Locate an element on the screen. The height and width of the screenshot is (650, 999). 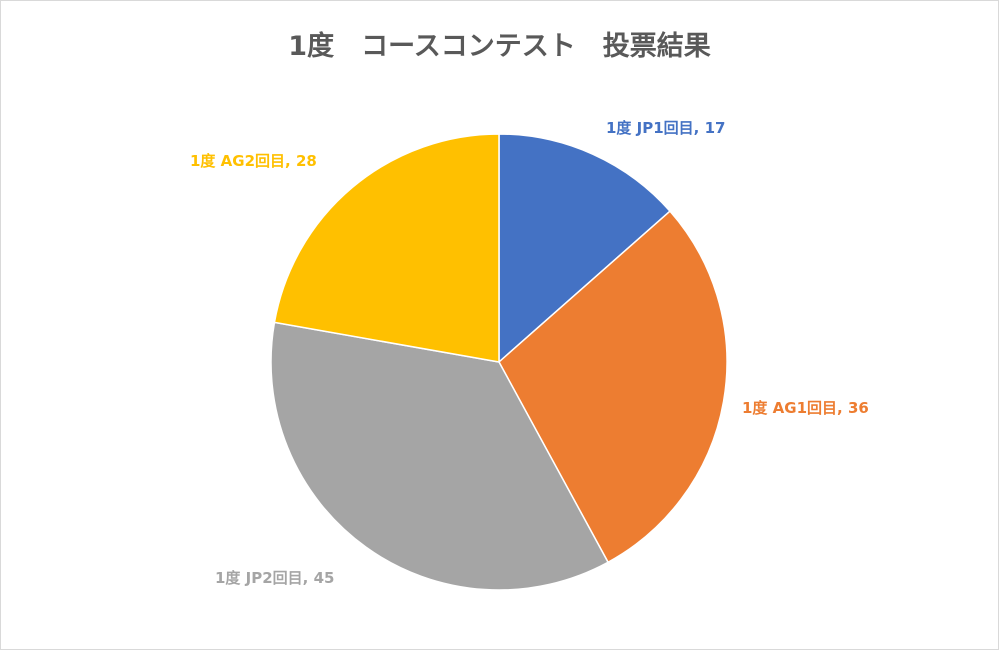
pie-data-label: 1度 AG1回目, 36 is located at coordinates (805, 408).